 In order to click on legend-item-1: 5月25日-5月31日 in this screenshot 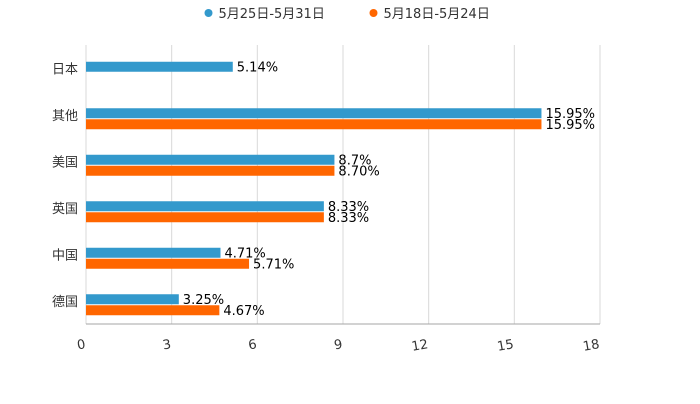, I will do `click(264, 14)`.